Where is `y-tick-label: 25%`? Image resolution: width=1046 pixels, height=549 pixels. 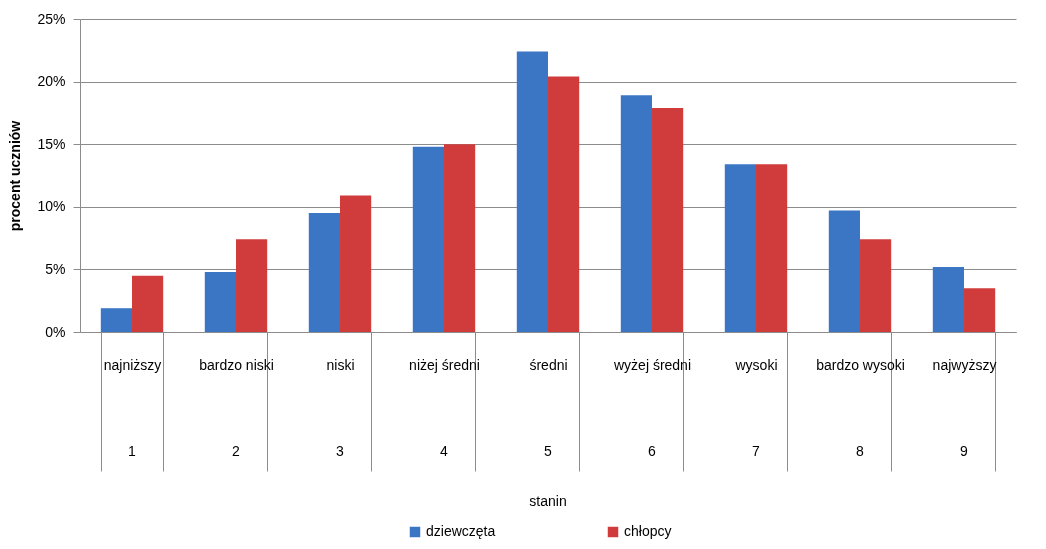 y-tick-label: 25% is located at coordinates (51, 18).